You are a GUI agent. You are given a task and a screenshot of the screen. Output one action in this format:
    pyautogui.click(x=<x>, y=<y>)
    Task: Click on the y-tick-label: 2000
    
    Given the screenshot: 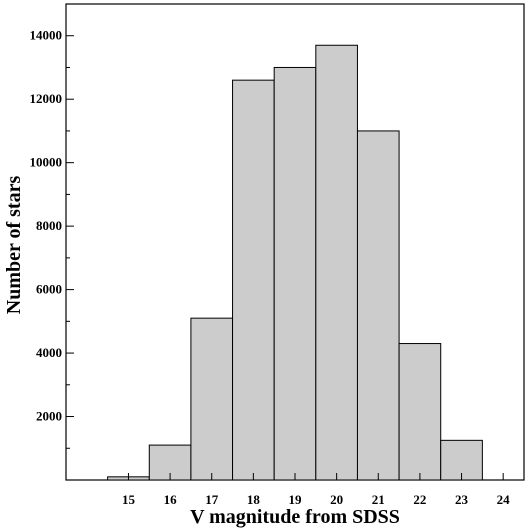 What is the action you would take?
    pyautogui.click(x=49, y=416)
    